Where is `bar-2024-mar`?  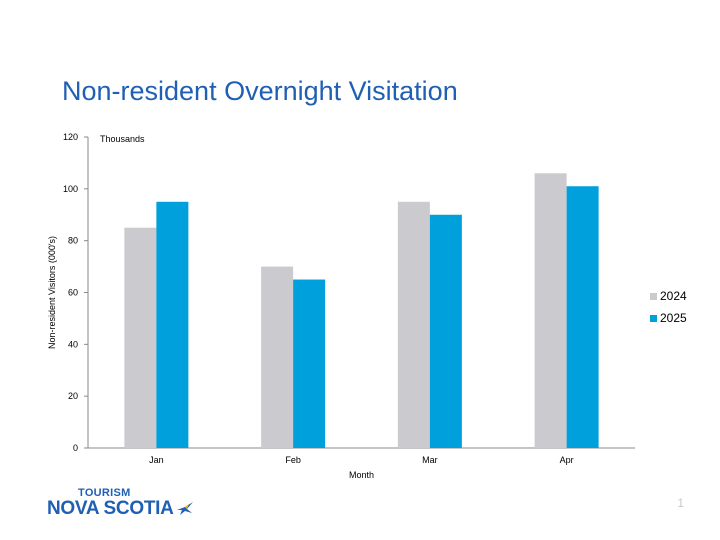
bar-2024-mar is located at coordinates (413, 324).